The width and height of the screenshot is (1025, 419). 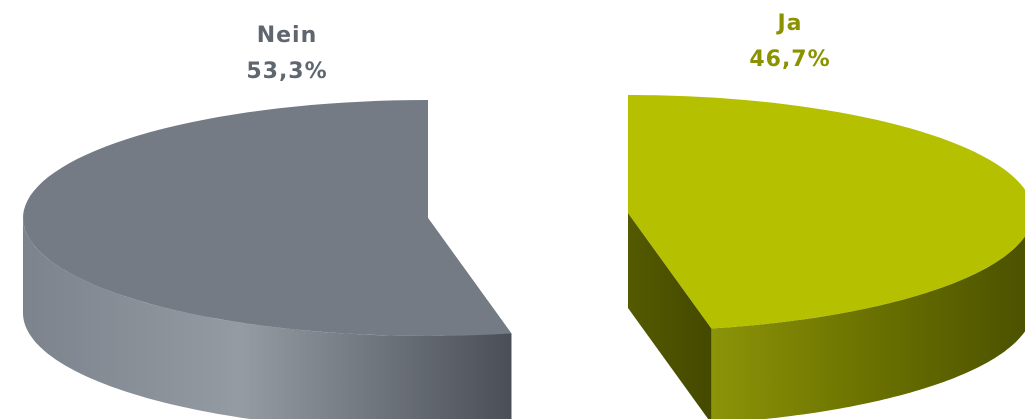 I want to click on slice-label-nein: Nein, so click(x=287, y=35).